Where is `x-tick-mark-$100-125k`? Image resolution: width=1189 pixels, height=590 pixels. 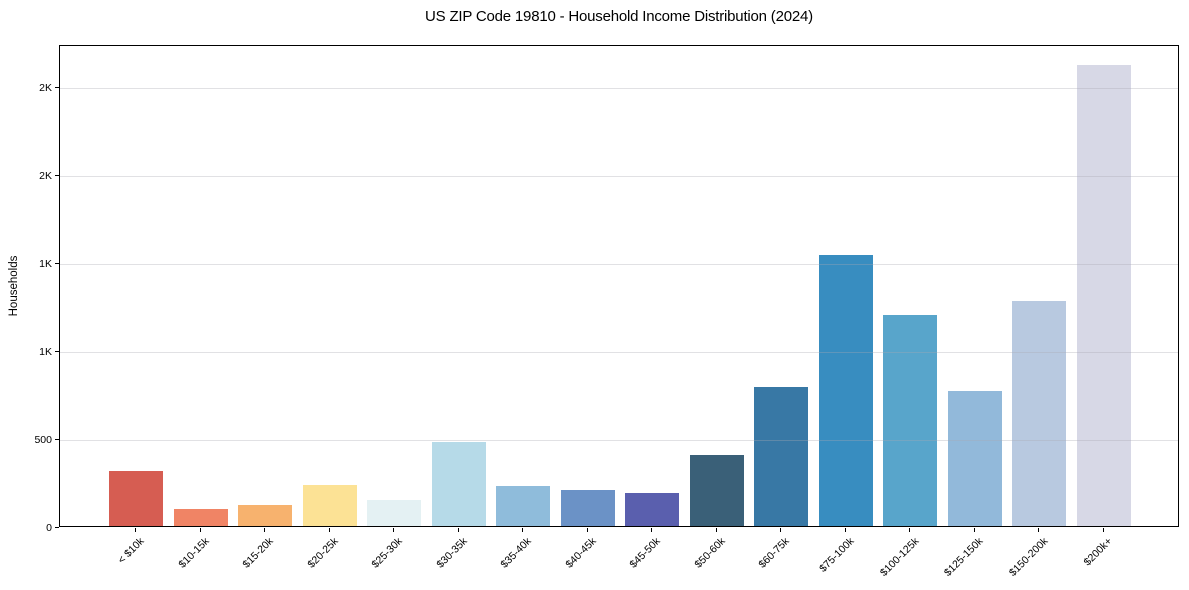
x-tick-mark-$100-125k is located at coordinates (910, 530).